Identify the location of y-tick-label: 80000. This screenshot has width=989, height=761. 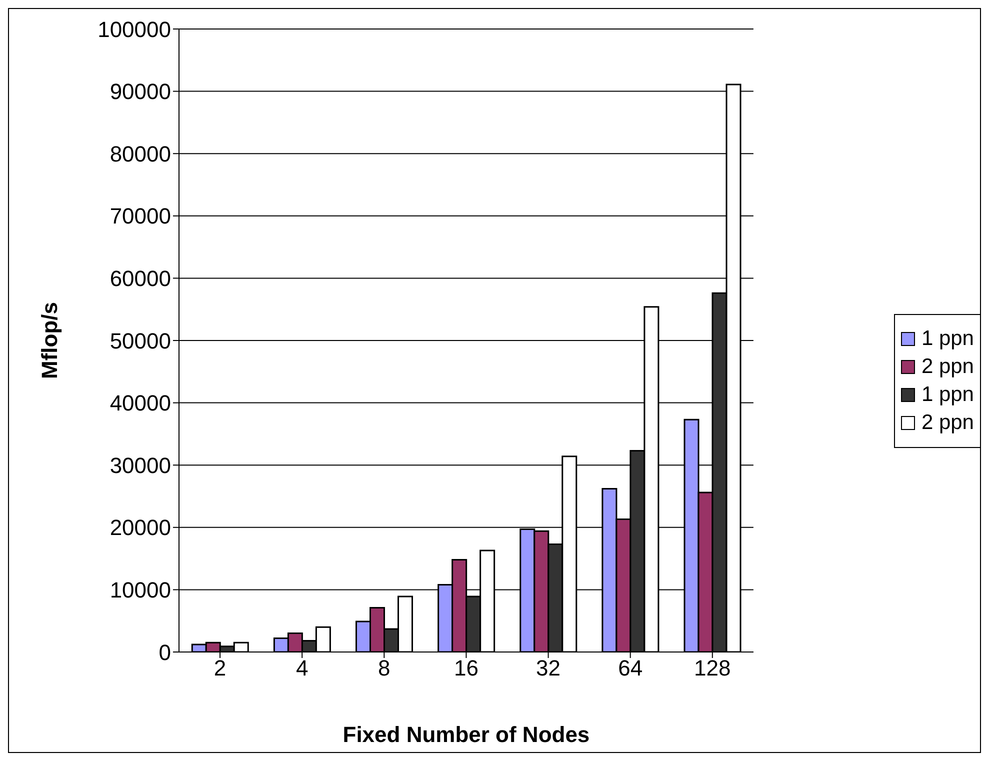
(140, 153).